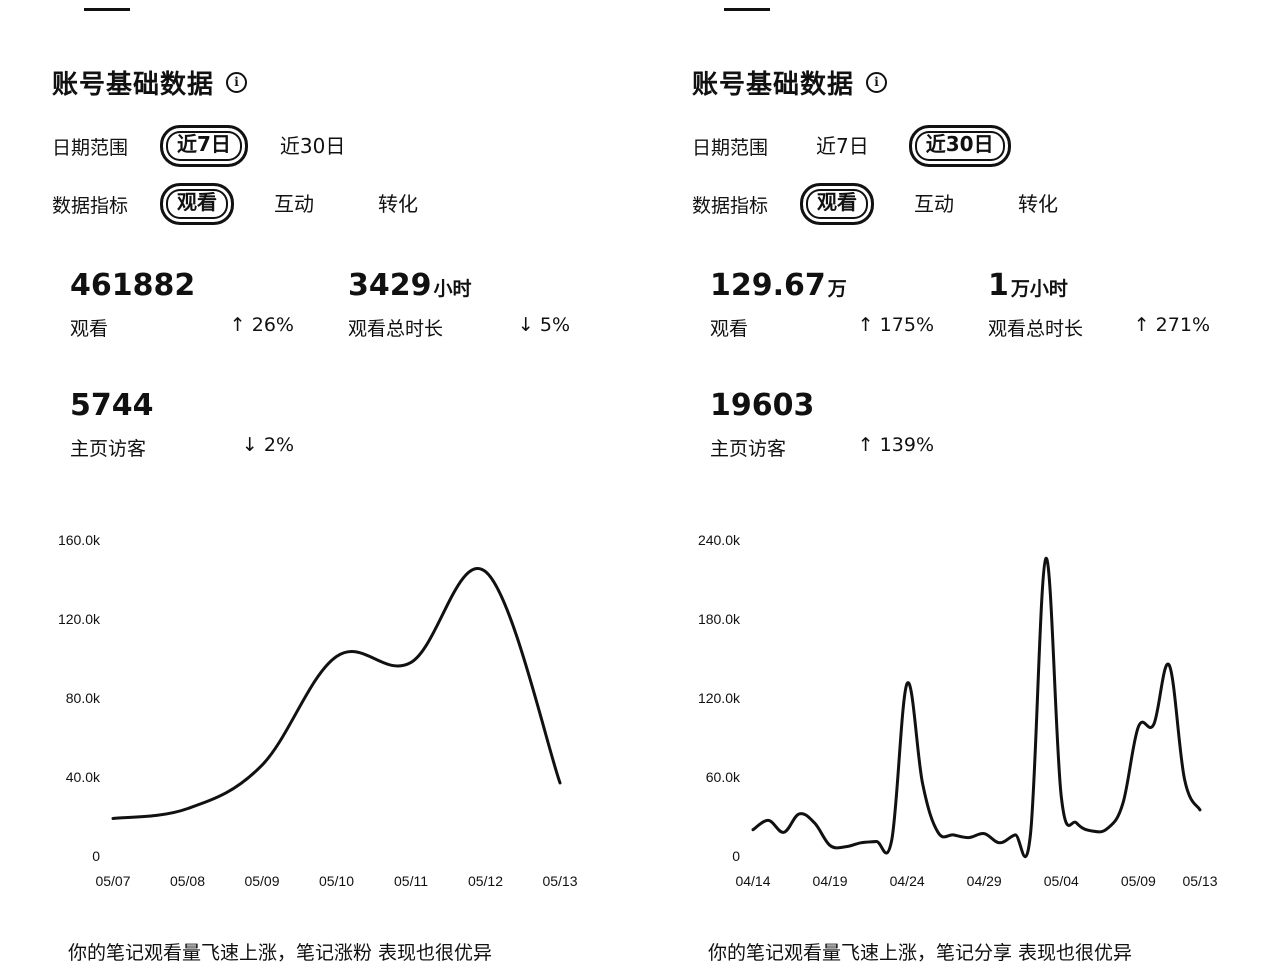 The height and width of the screenshot is (965, 1280). I want to click on stat-views-value: 129.67 万, so click(778, 285).